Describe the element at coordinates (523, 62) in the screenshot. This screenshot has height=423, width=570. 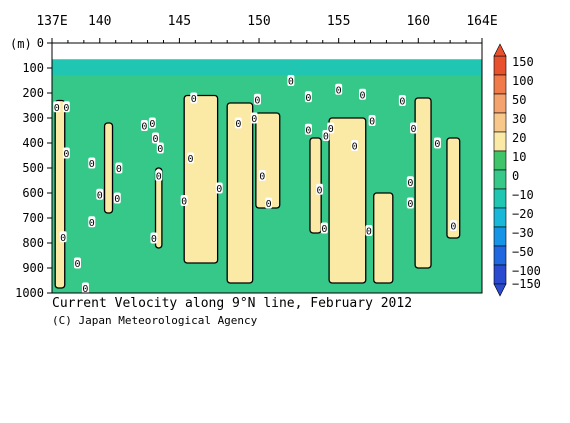
I see `colorbar-label: 150` at that location.